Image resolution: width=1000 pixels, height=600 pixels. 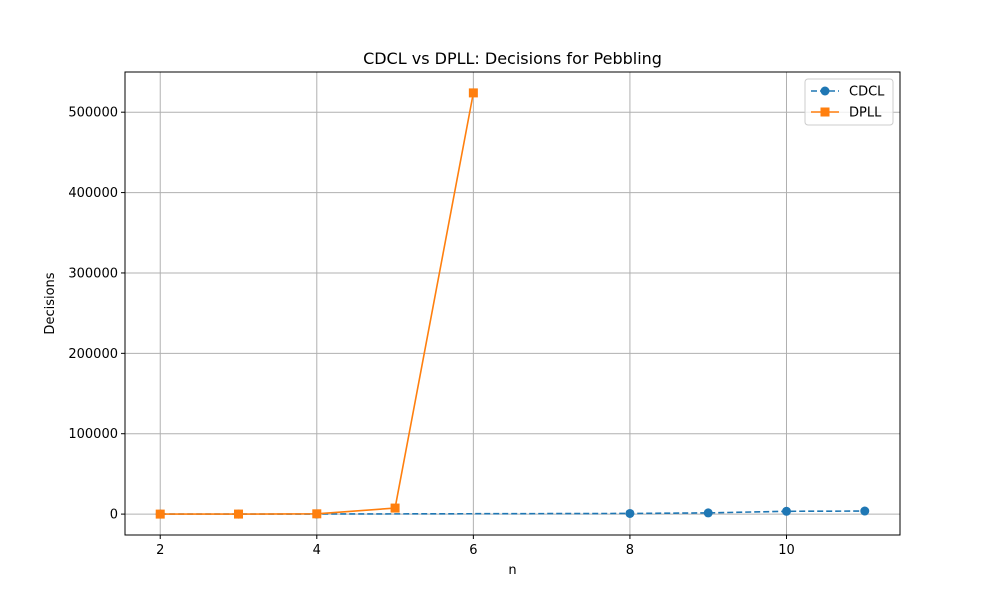 I want to click on x-axis-label: n, so click(x=512, y=570).